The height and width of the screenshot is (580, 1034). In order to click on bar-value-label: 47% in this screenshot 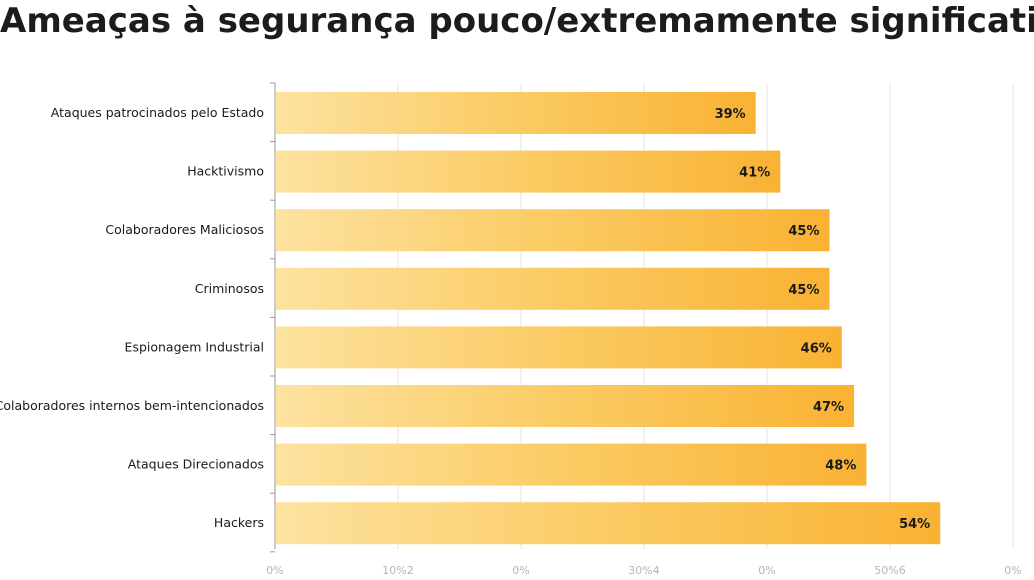, I will do `click(828, 407)`.